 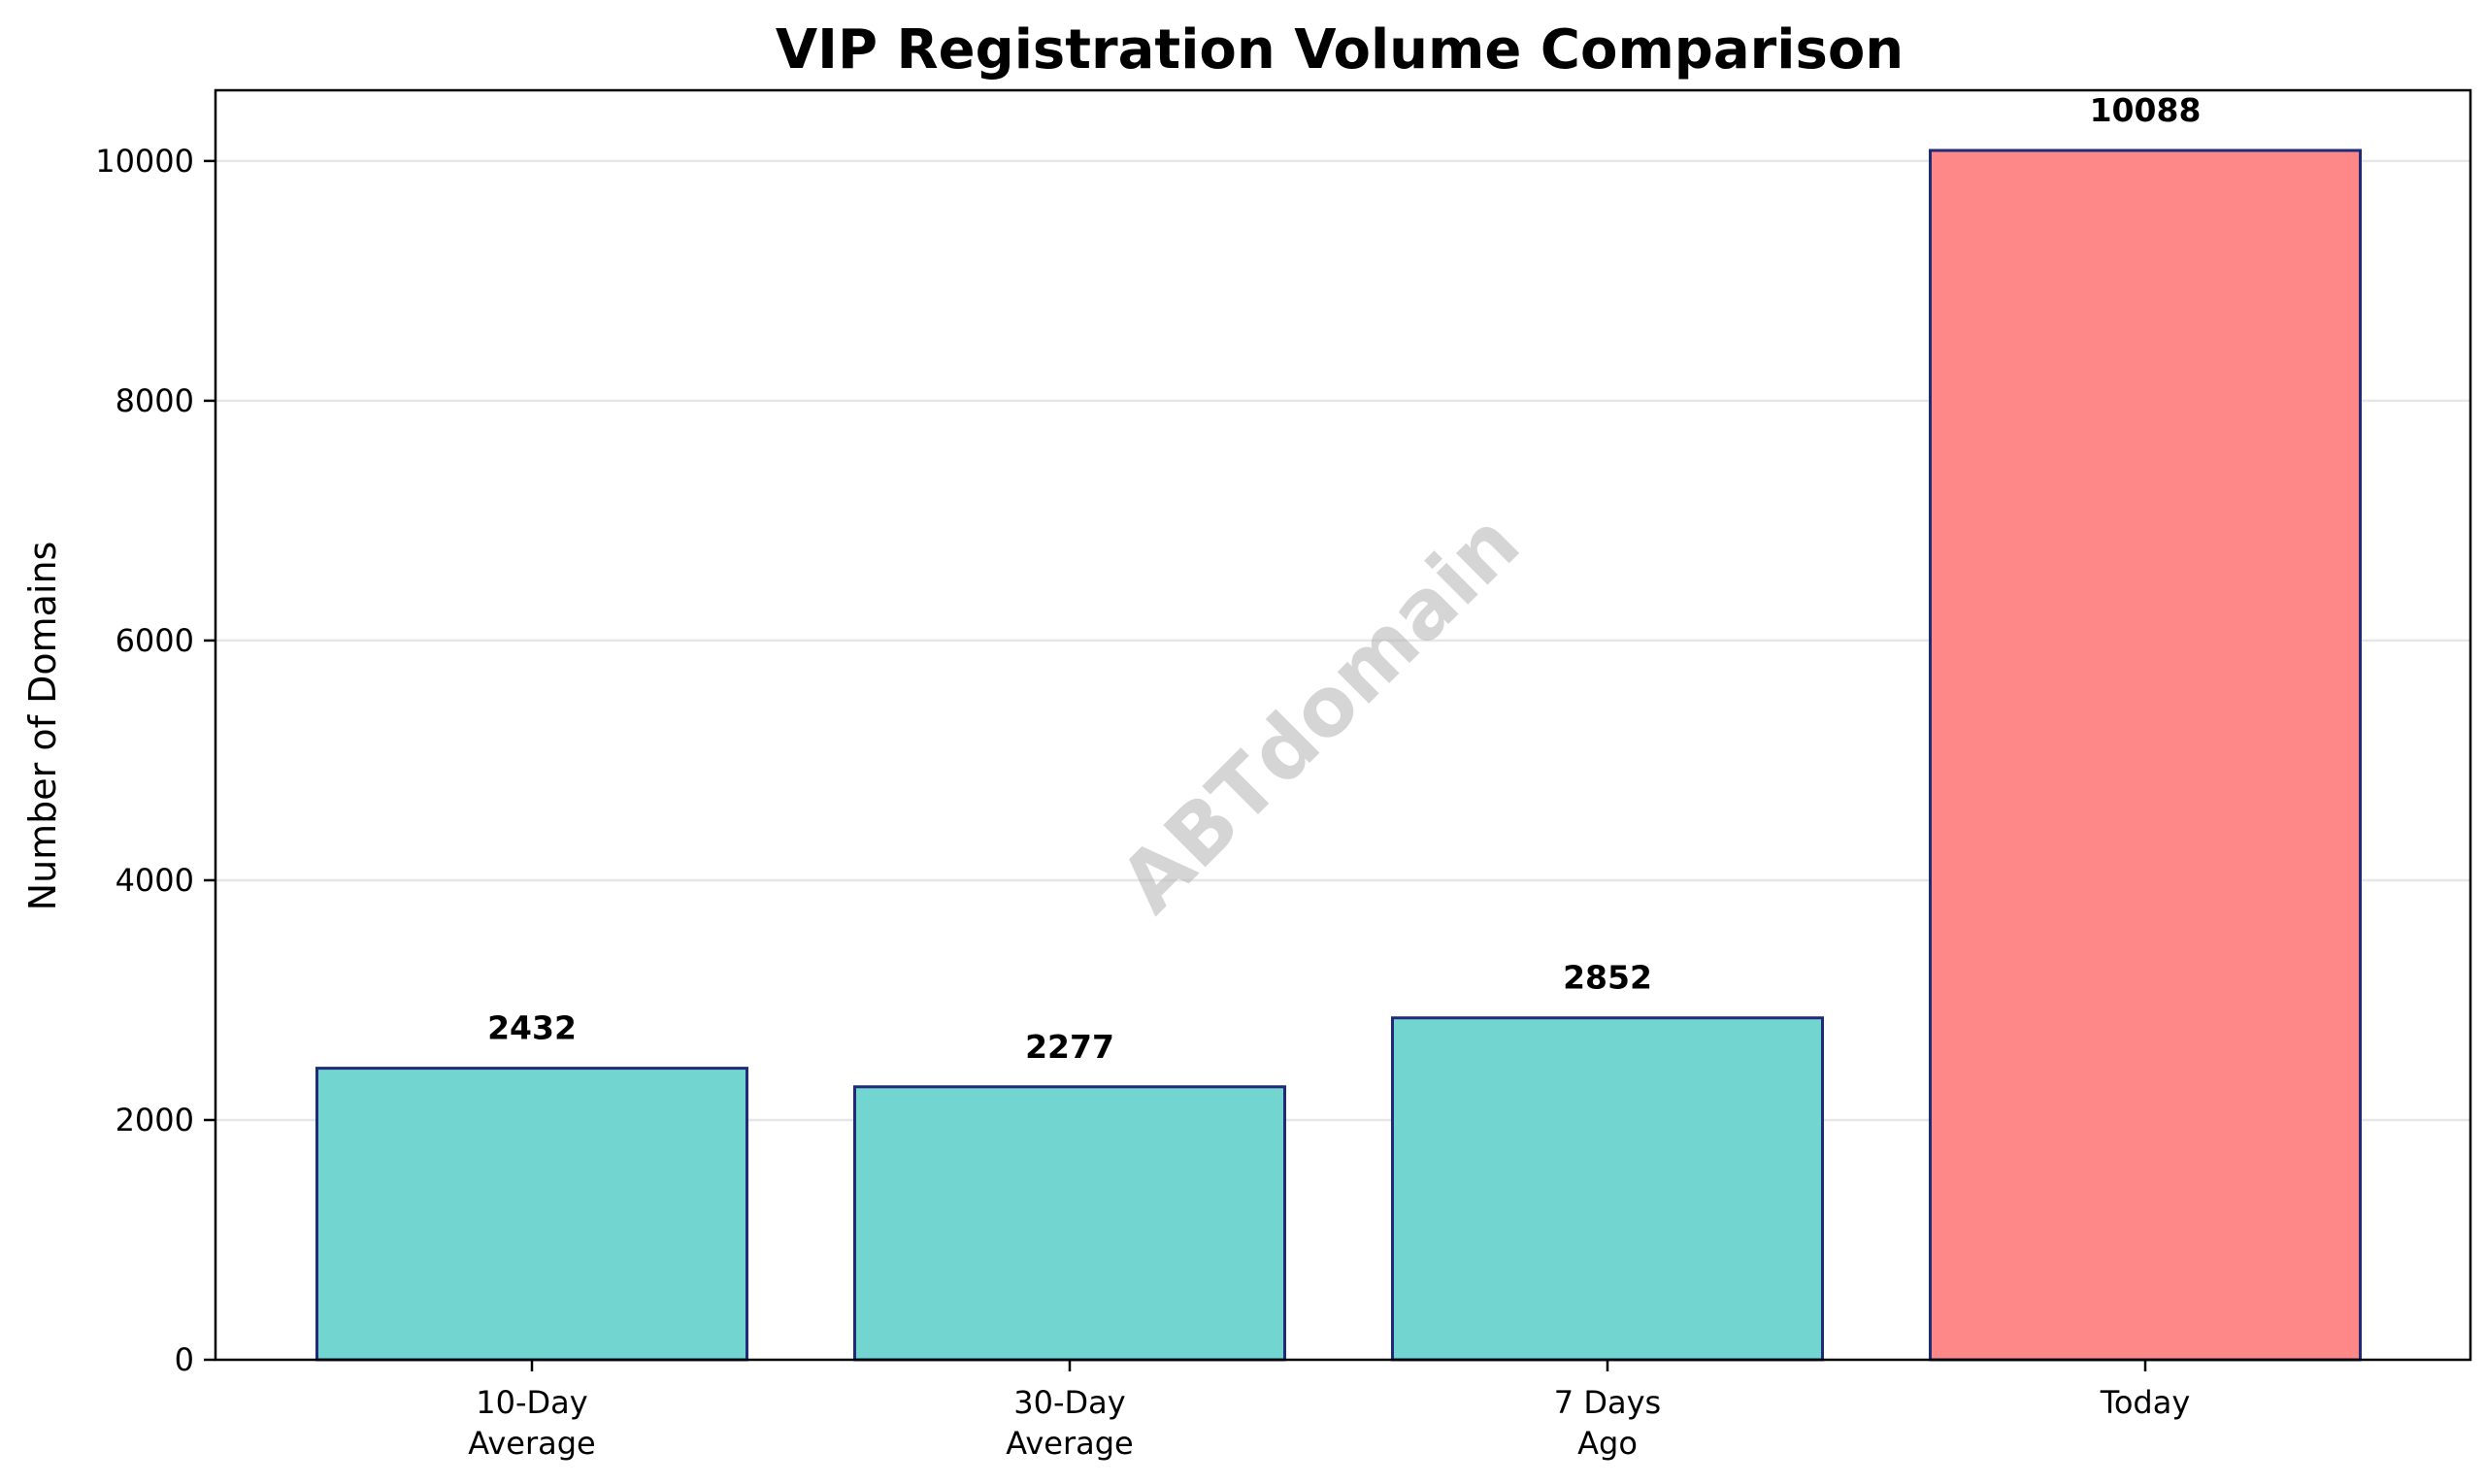 I want to click on y-tick-label: 0, so click(x=185, y=1359).